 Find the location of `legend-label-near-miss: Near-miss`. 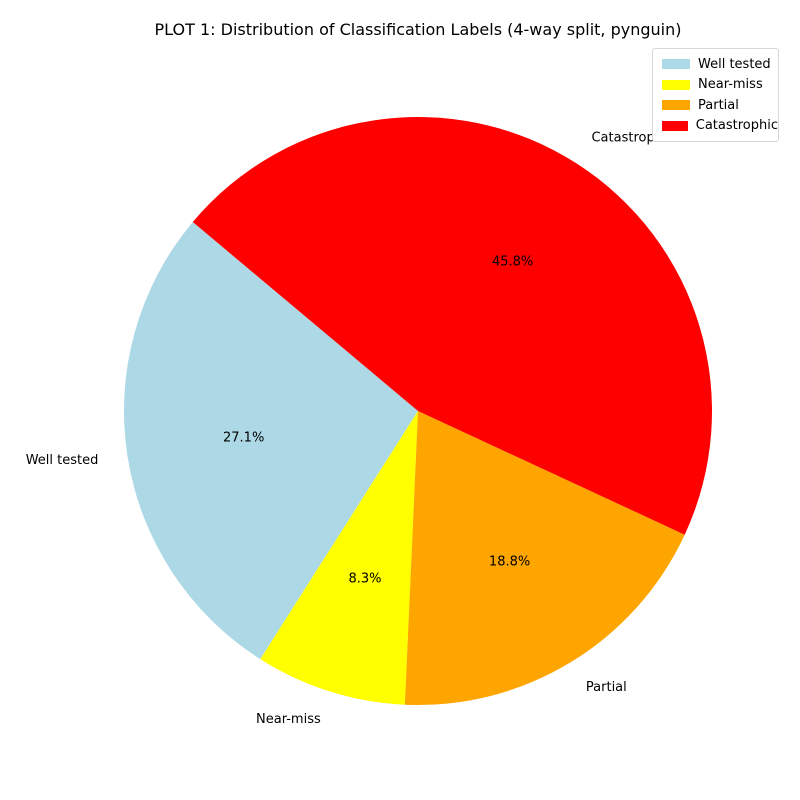

legend-label-near-miss: Near-miss is located at coordinates (730, 85).